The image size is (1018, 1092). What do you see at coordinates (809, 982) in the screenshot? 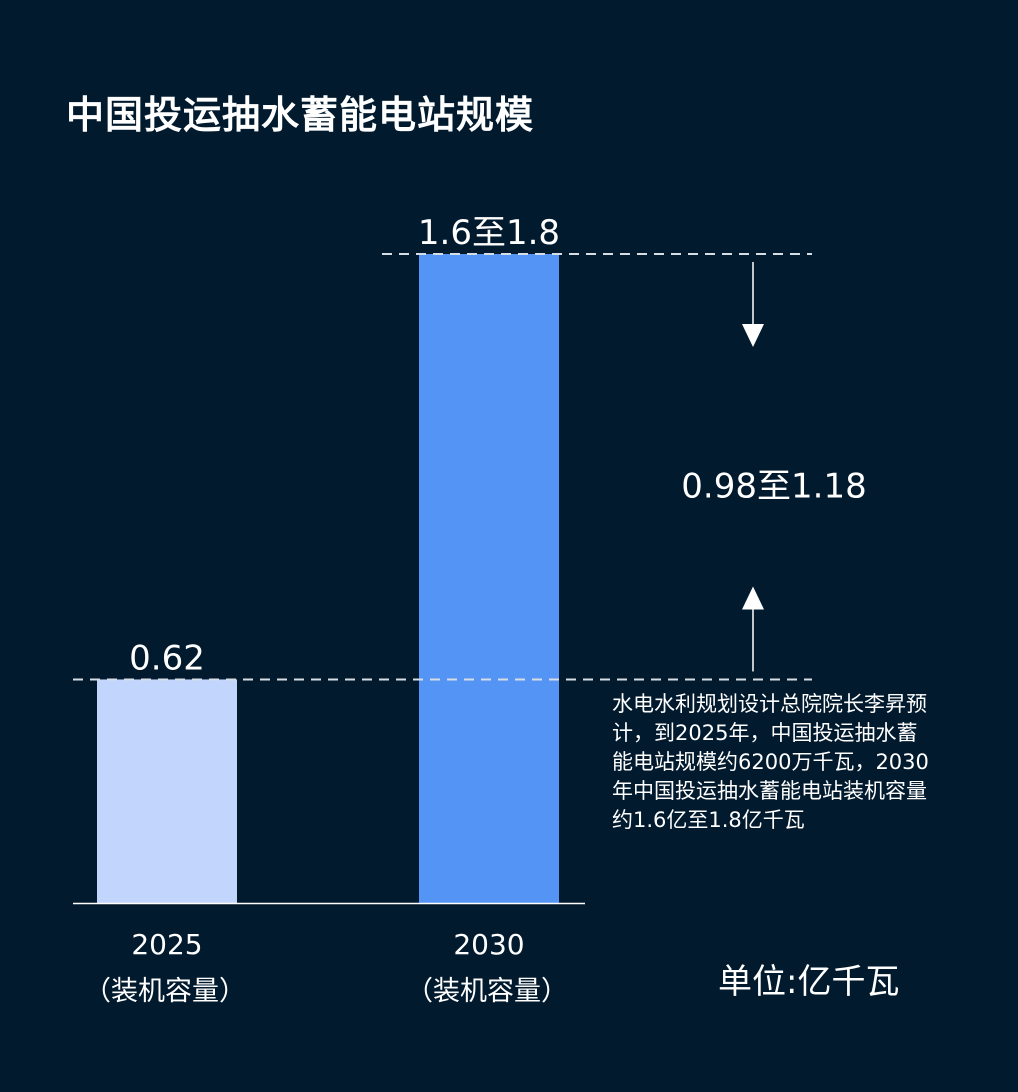
I see `unit-label: 单位:亿千瓦` at bounding box center [809, 982].